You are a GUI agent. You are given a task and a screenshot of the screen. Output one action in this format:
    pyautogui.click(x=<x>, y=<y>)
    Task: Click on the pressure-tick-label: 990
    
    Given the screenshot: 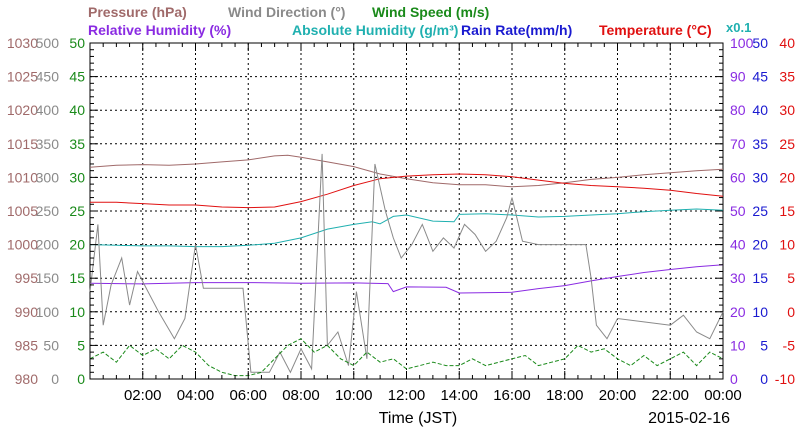 What is the action you would take?
    pyautogui.click(x=27, y=312)
    